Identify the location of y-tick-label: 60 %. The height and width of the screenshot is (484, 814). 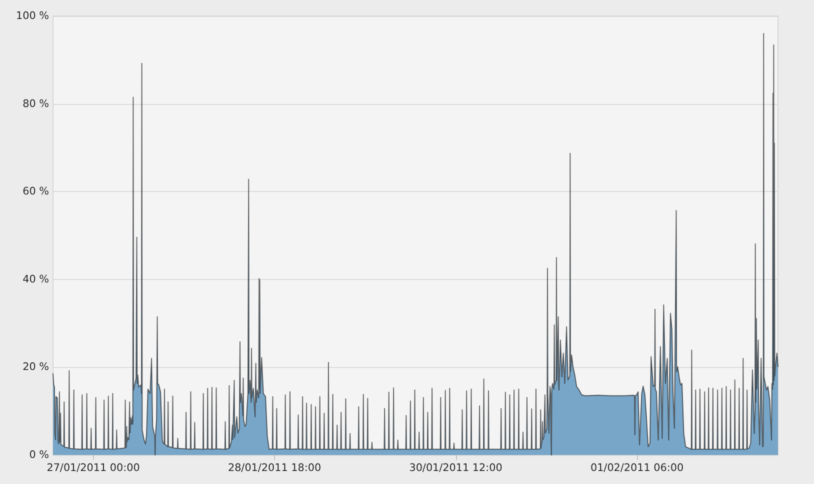
(36, 192).